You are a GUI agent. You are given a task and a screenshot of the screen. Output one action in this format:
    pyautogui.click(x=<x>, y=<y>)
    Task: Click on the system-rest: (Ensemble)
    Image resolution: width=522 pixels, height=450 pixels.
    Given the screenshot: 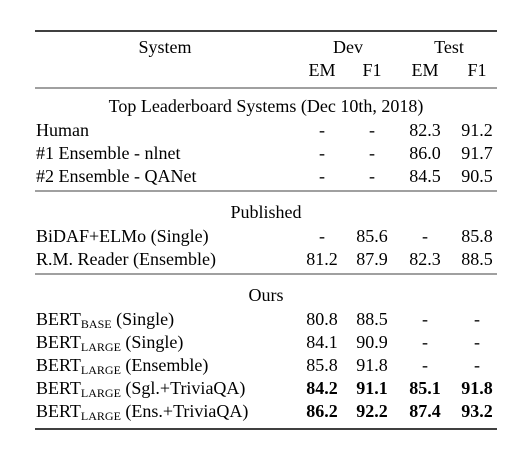 What is the action you would take?
    pyautogui.click(x=164, y=365)
    